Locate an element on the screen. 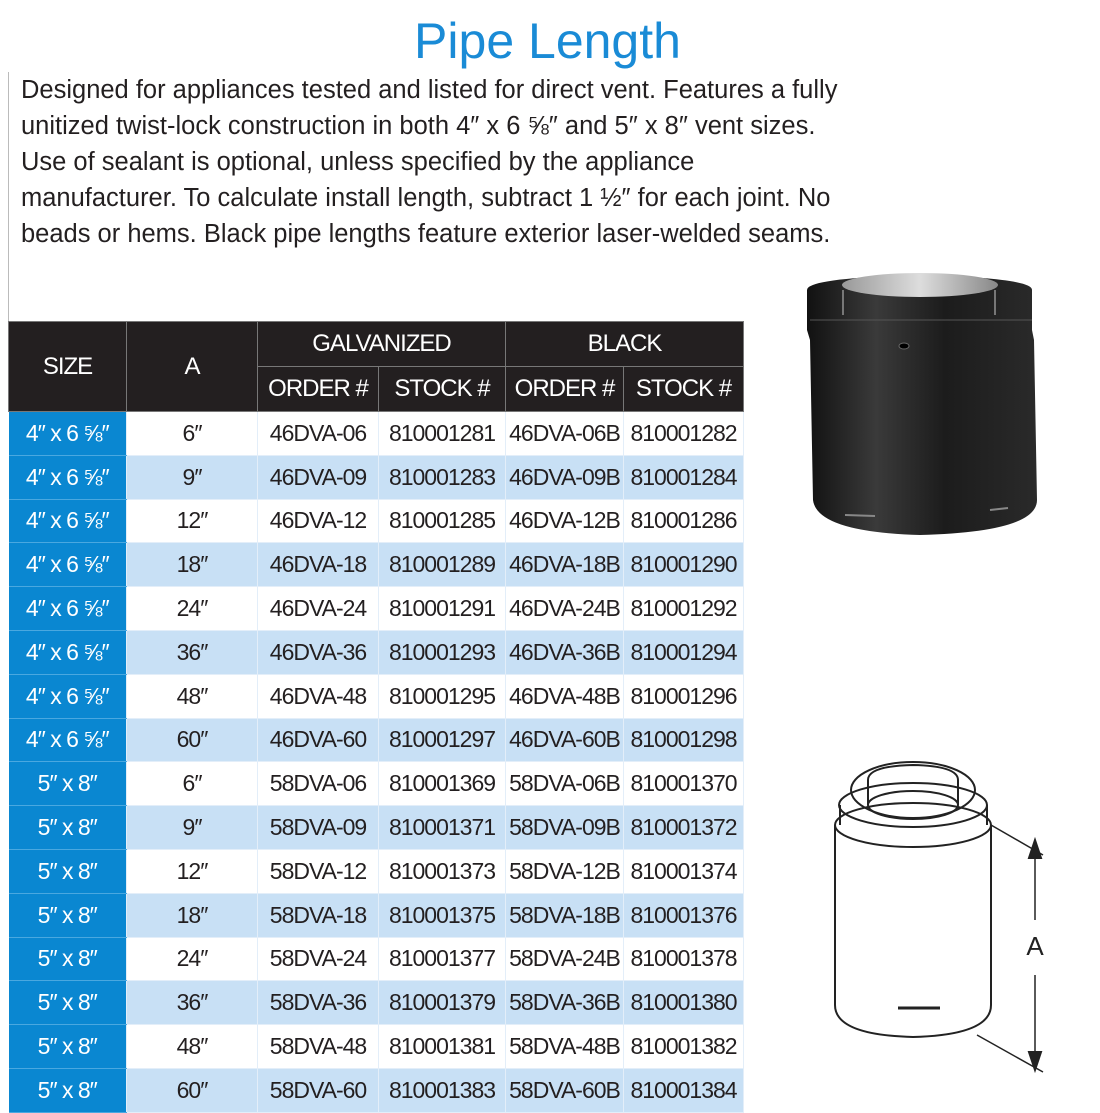  cell-galv-stock: 810001369 is located at coordinates (442, 784).